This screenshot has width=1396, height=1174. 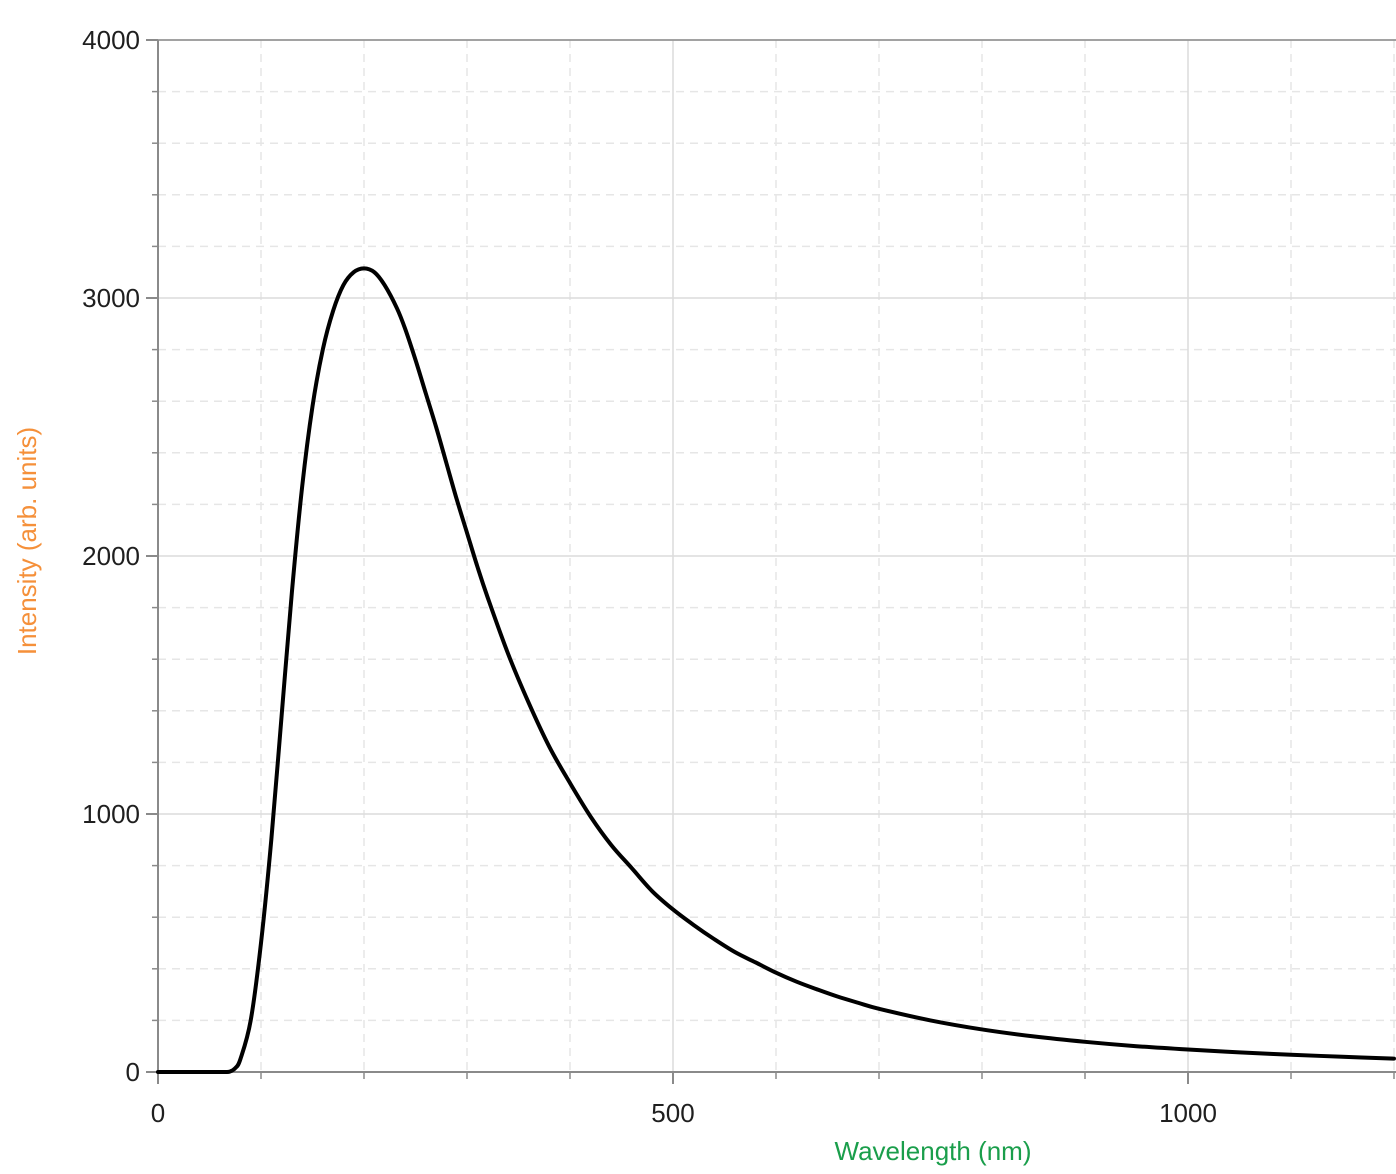 I want to click on y-tick-label: 3000, so click(x=111, y=298).